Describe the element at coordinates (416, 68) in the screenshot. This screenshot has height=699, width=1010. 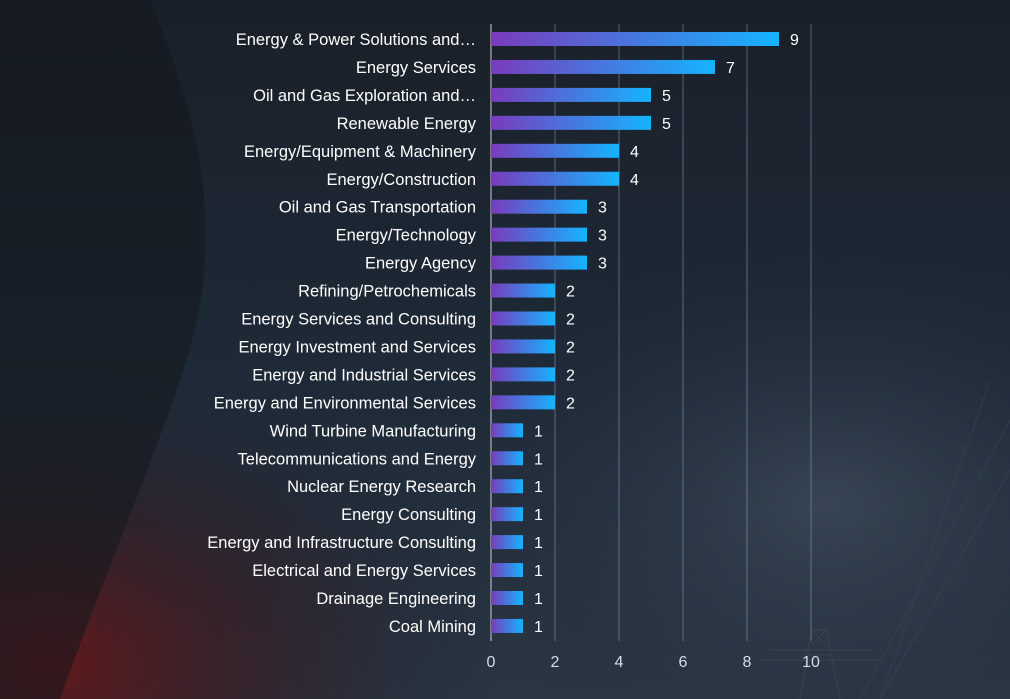
I see `category-label: Energy Services` at that location.